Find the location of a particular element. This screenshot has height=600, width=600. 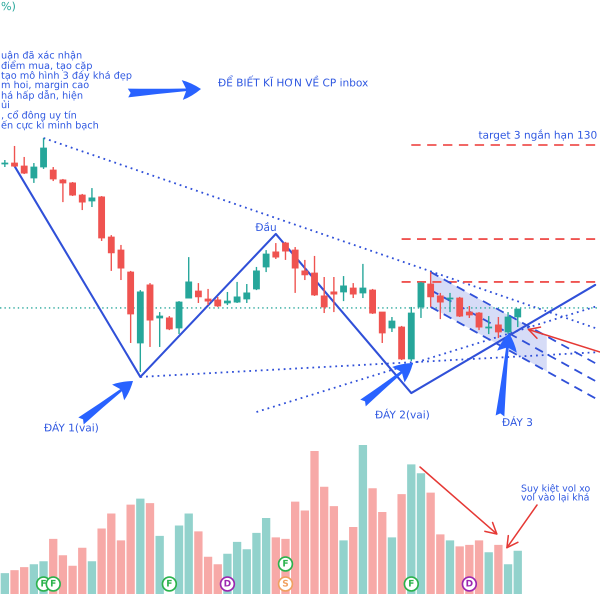

text: ĐÁY 1(vai) is located at coordinates (71, 427).